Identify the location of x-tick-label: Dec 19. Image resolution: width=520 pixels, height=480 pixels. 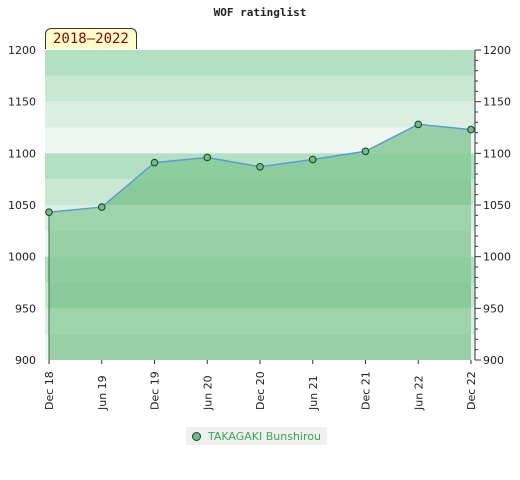
(155, 390).